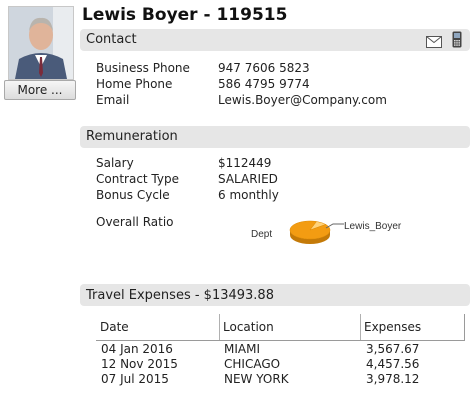 The height and width of the screenshot is (407, 474). I want to click on mobile-phone-icon, so click(457, 41).